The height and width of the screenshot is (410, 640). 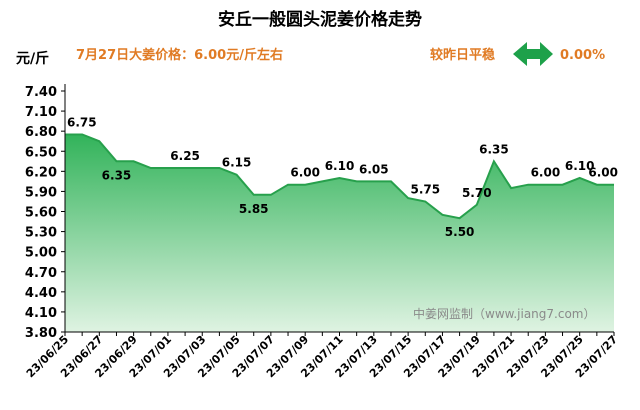 I want to click on y-tick-label: 5.90, so click(x=41, y=192).